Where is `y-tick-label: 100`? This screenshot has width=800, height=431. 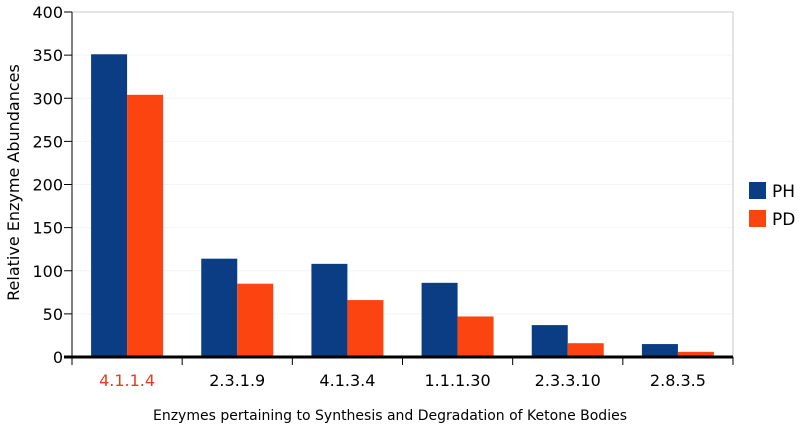 y-tick-label: 100 is located at coordinates (47, 271).